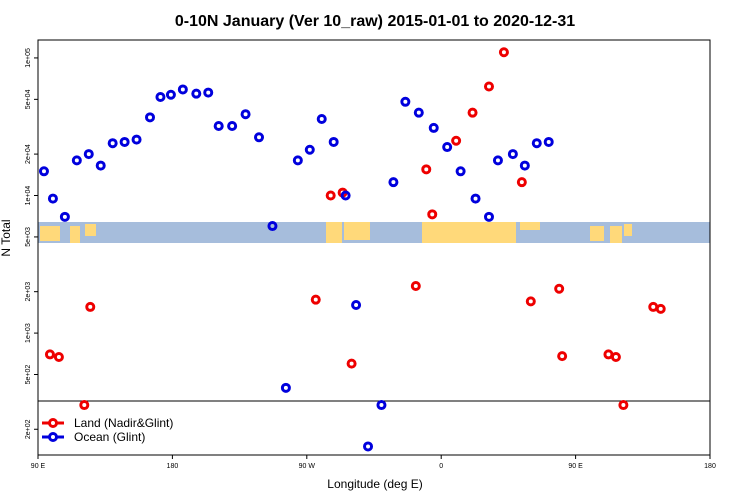 The image size is (750, 500). I want to click on world-map-band, so click(374, 232).